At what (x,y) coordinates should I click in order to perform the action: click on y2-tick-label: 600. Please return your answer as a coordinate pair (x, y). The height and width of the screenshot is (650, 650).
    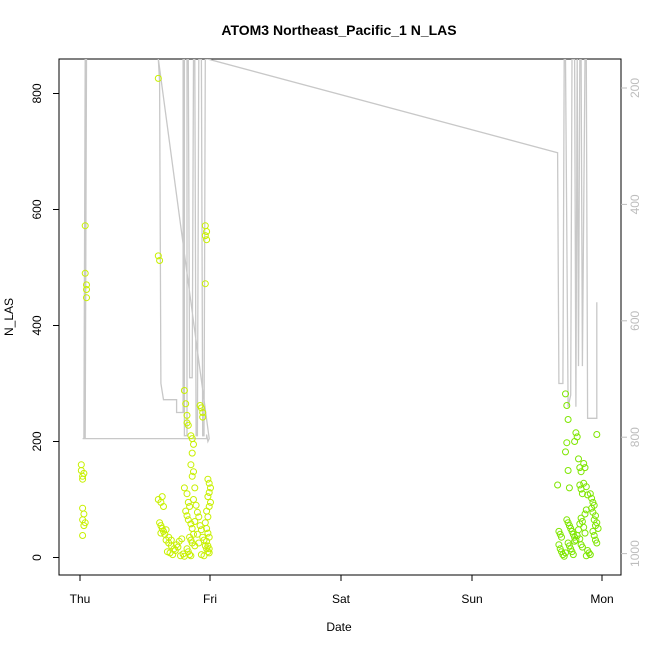
    Looking at the image, I should click on (635, 320).